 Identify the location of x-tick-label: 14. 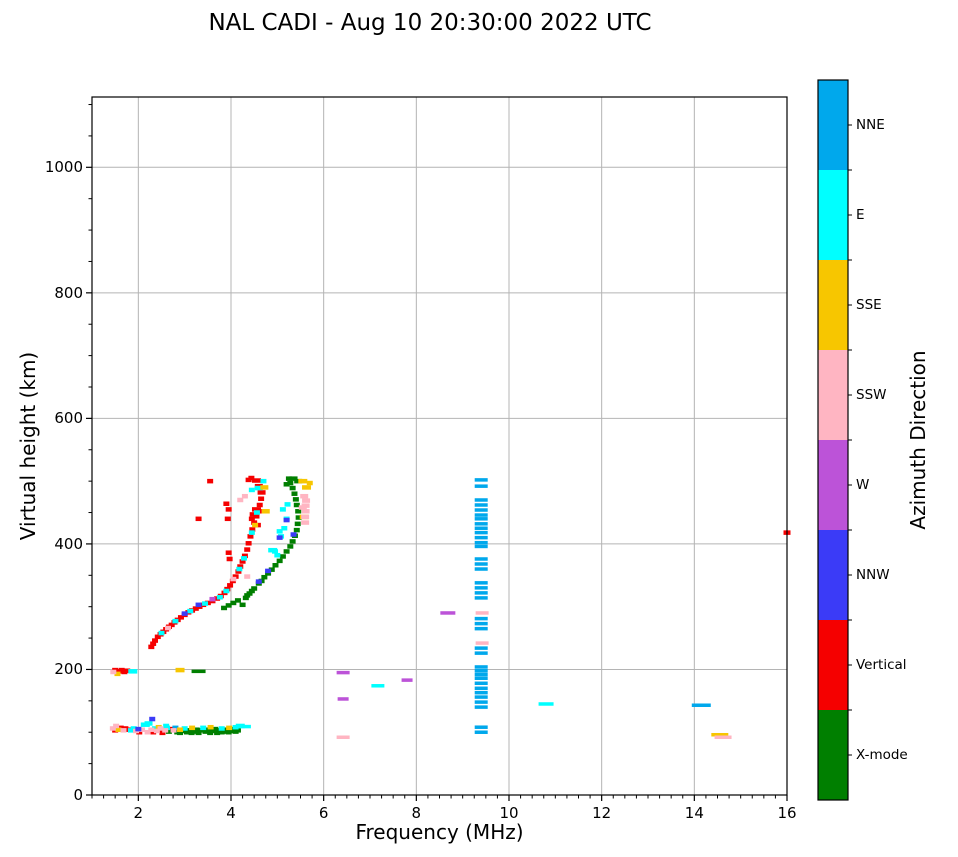
(694, 813).